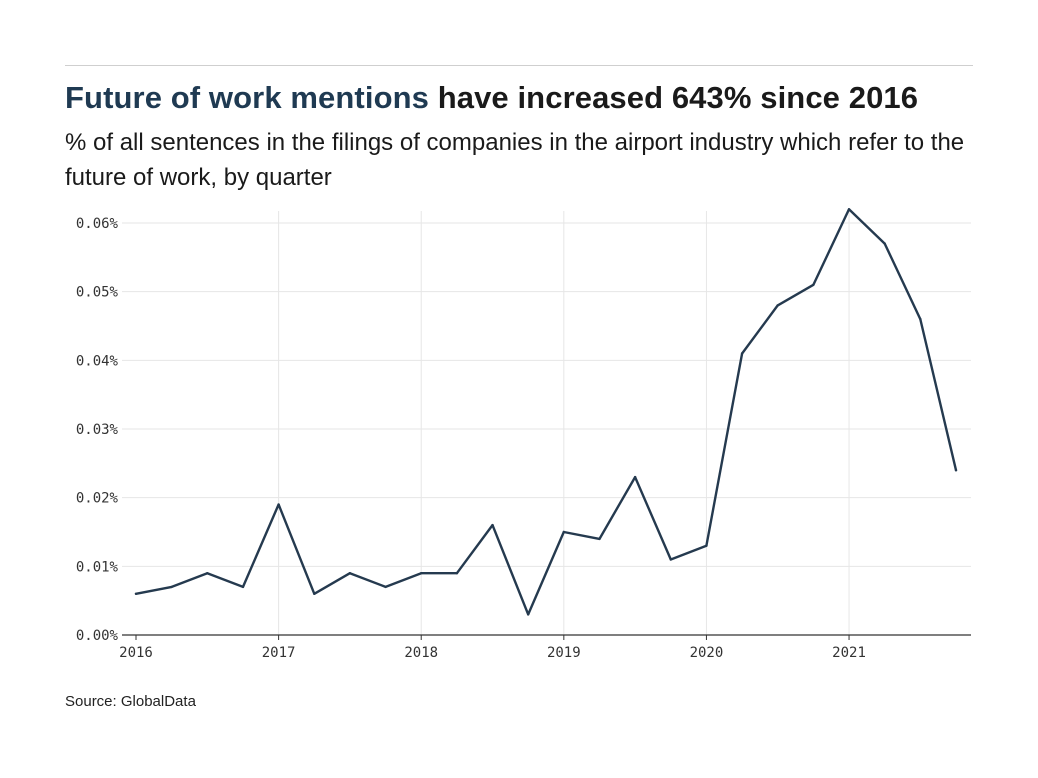 The width and height of the screenshot is (1038, 778). I want to click on y-tick-labels: 0.00% 0.01% 0.02% 0.03% 0.04% 0.05% 0.06%, so click(97, 430).